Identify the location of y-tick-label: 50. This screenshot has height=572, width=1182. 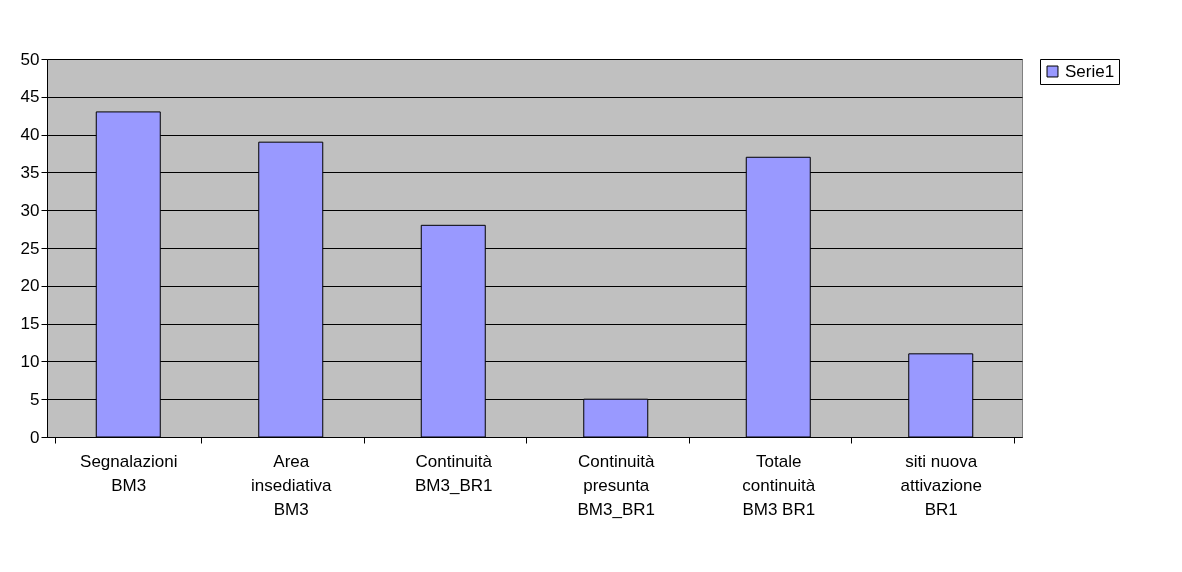
(30, 59).